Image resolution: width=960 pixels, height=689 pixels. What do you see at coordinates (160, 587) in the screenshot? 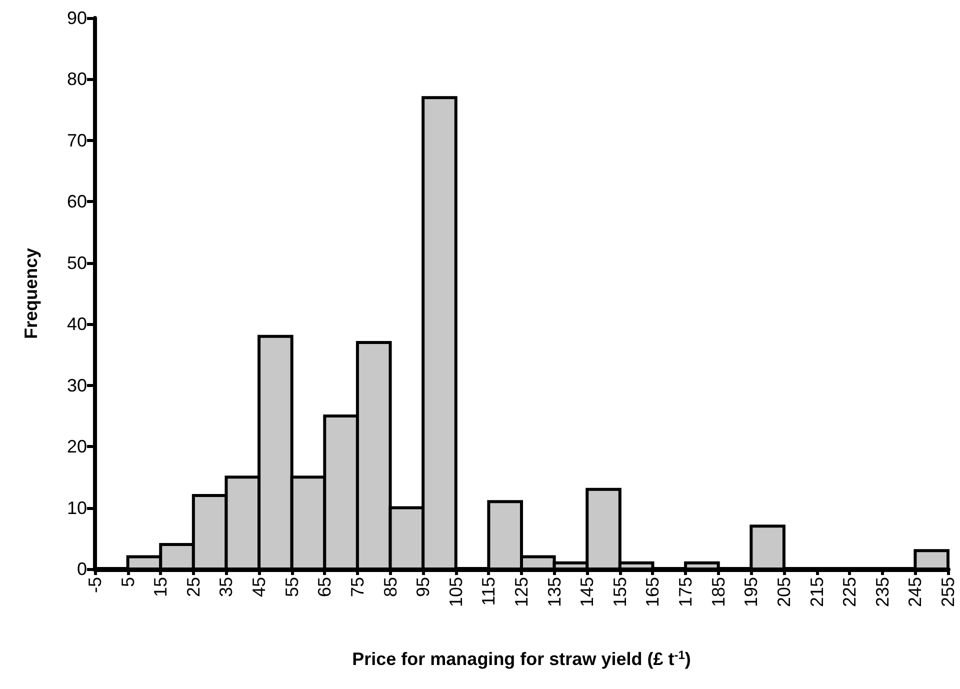
I see `x-tick-label: 15` at bounding box center [160, 587].